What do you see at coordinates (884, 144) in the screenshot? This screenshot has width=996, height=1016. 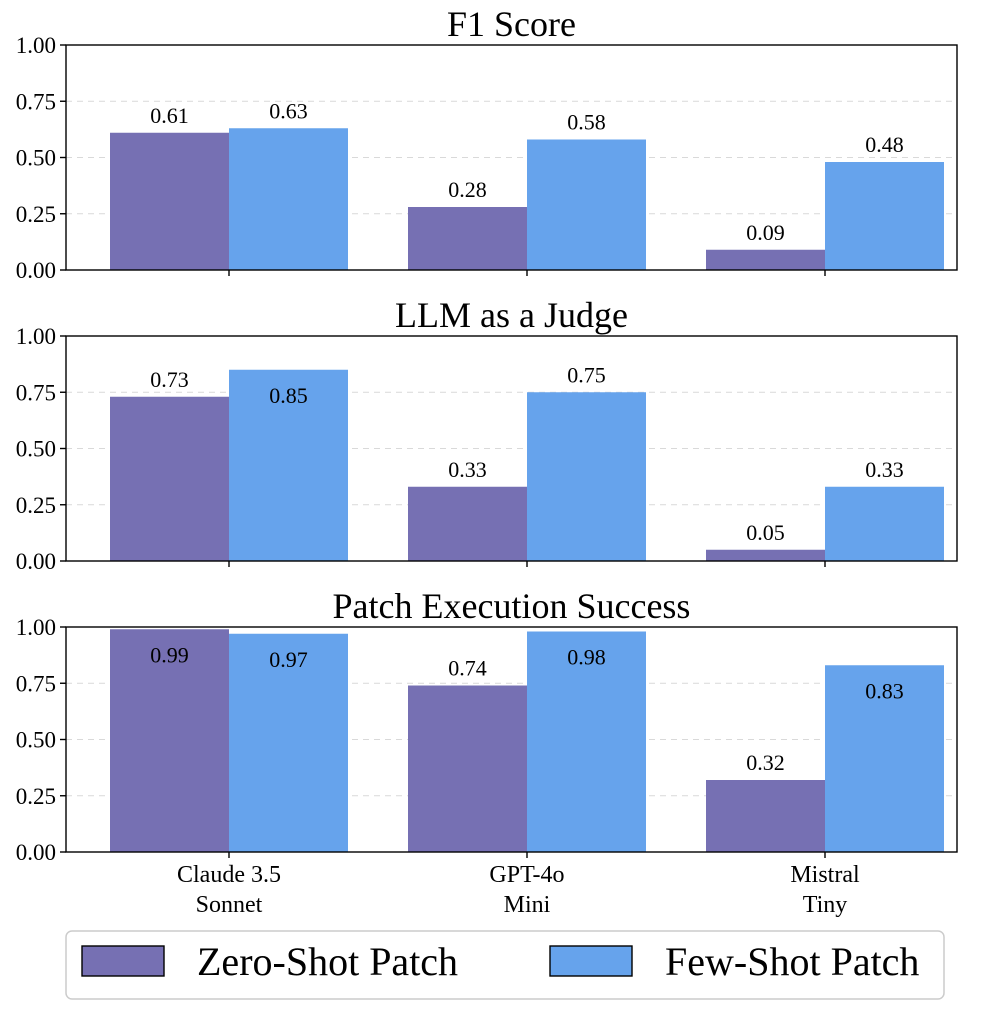 I see `data-label: 0.48` at bounding box center [884, 144].